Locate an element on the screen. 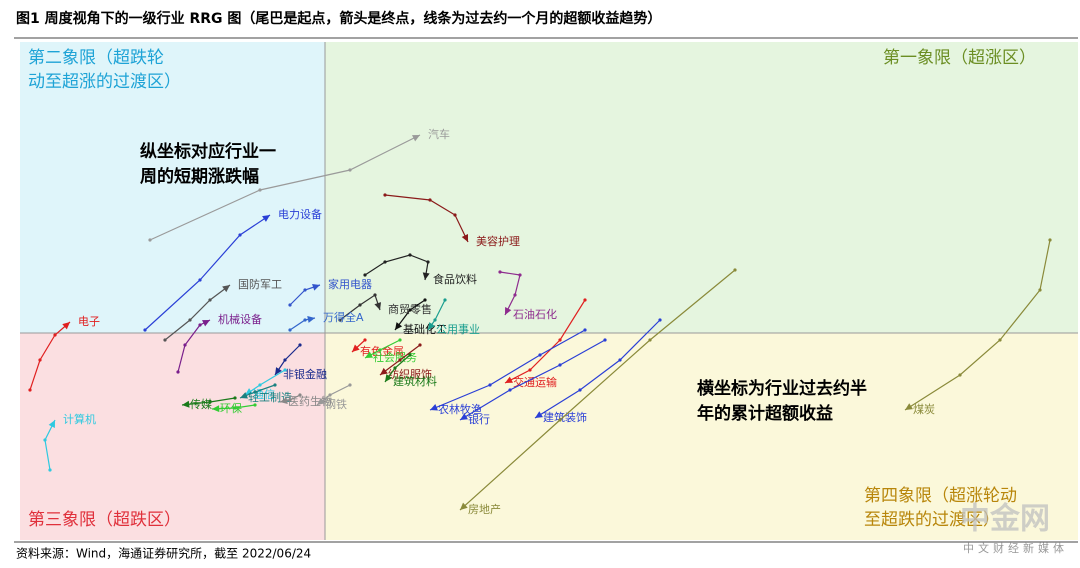 The image size is (1080, 568). series-label: 环保 is located at coordinates (231, 408).